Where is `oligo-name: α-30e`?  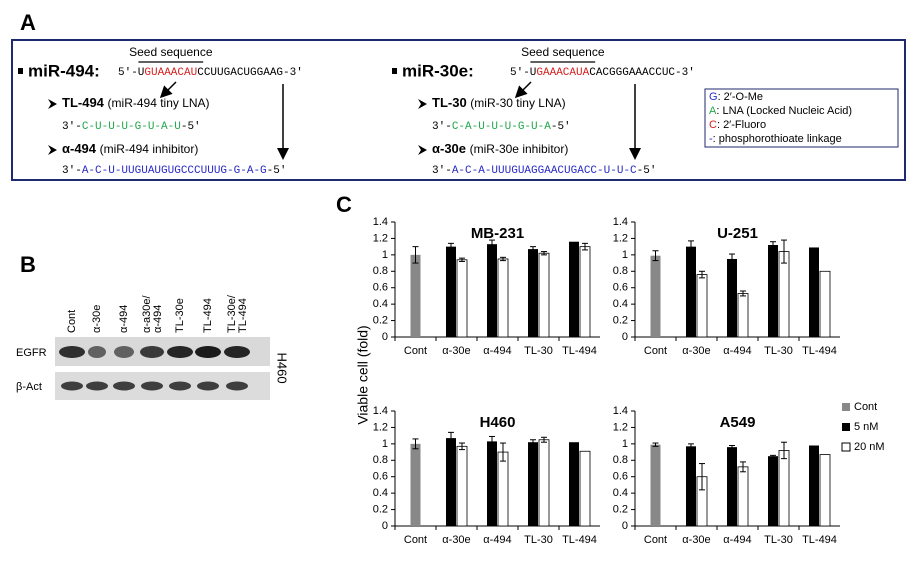 oligo-name: α-30e is located at coordinates (449, 148).